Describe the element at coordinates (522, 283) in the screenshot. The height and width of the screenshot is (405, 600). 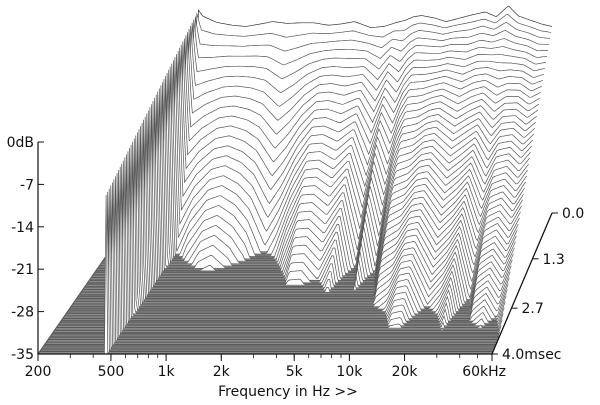
I see `t-axis-line` at that location.